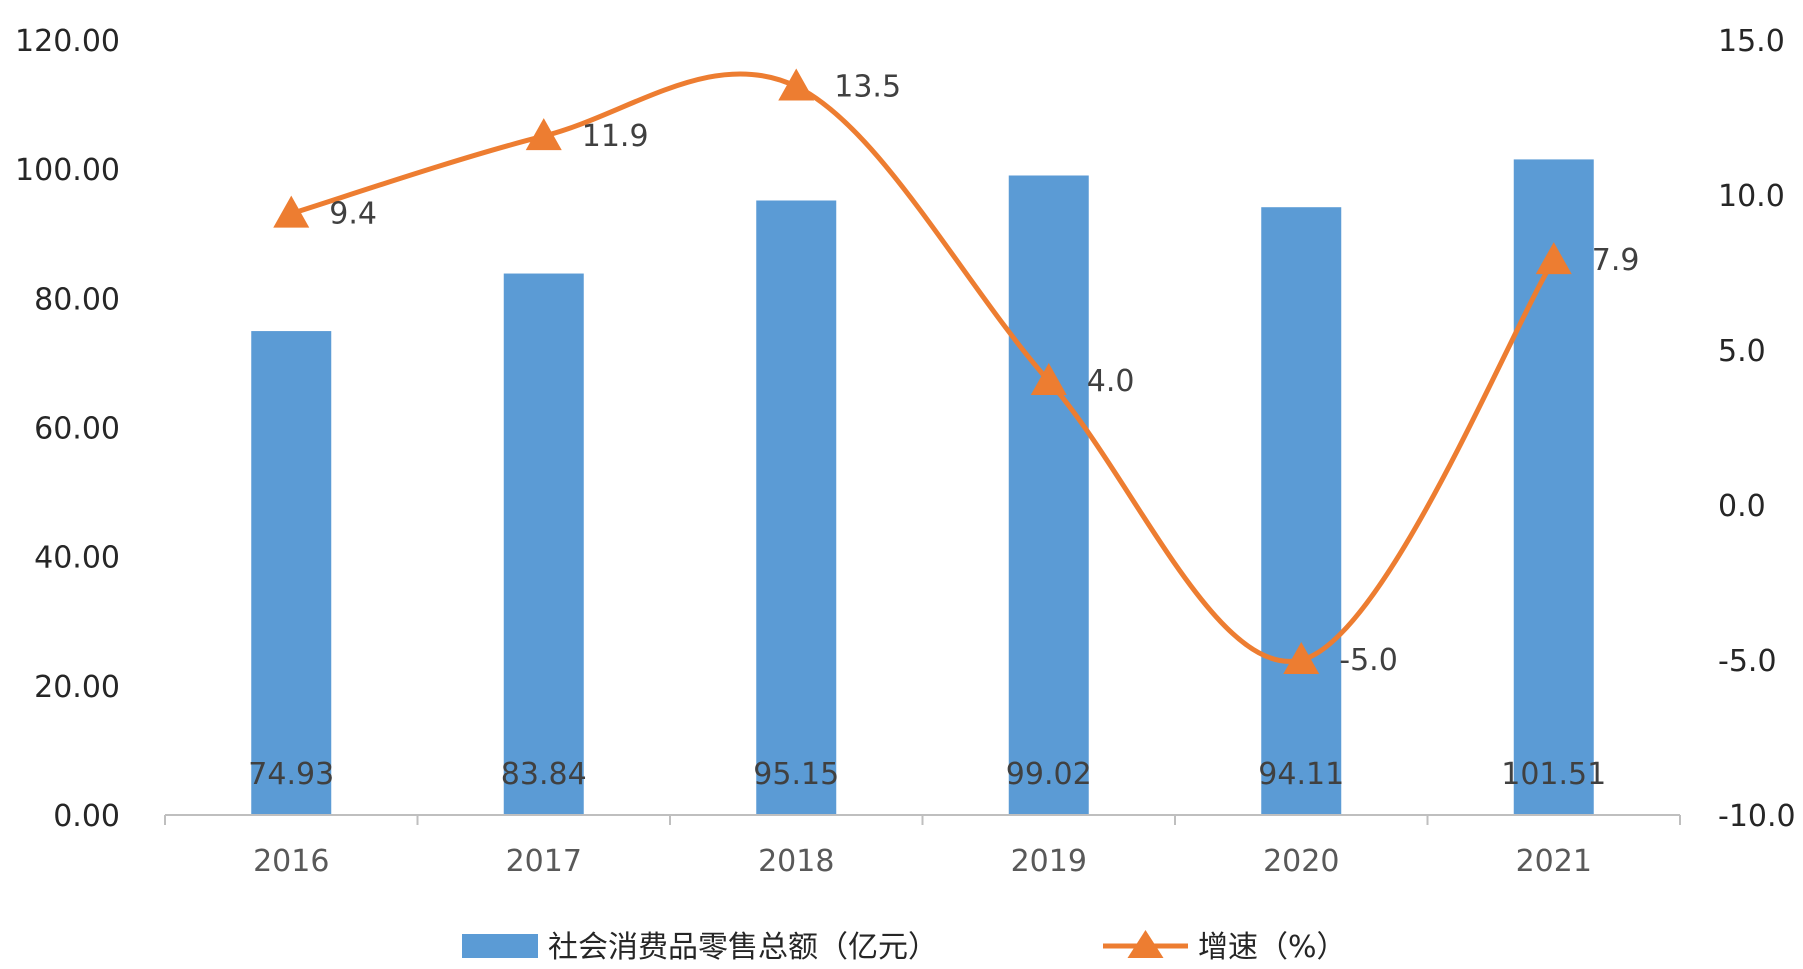 Image resolution: width=1803 pixels, height=969 pixels. What do you see at coordinates (1553, 774) in the screenshot?
I see `bar-data-label: 101.51` at bounding box center [1553, 774].